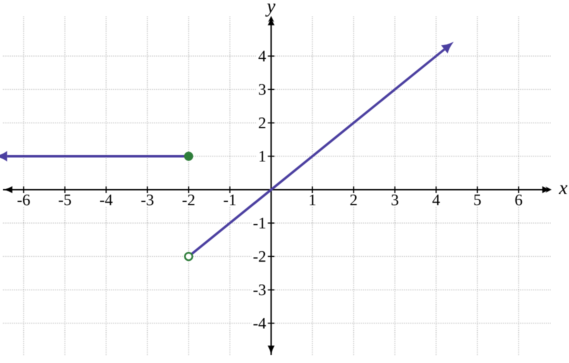 The width and height of the screenshot is (569, 363). What do you see at coordinates (147, 200) in the screenshot?
I see `x-tick-label: -3` at bounding box center [147, 200].